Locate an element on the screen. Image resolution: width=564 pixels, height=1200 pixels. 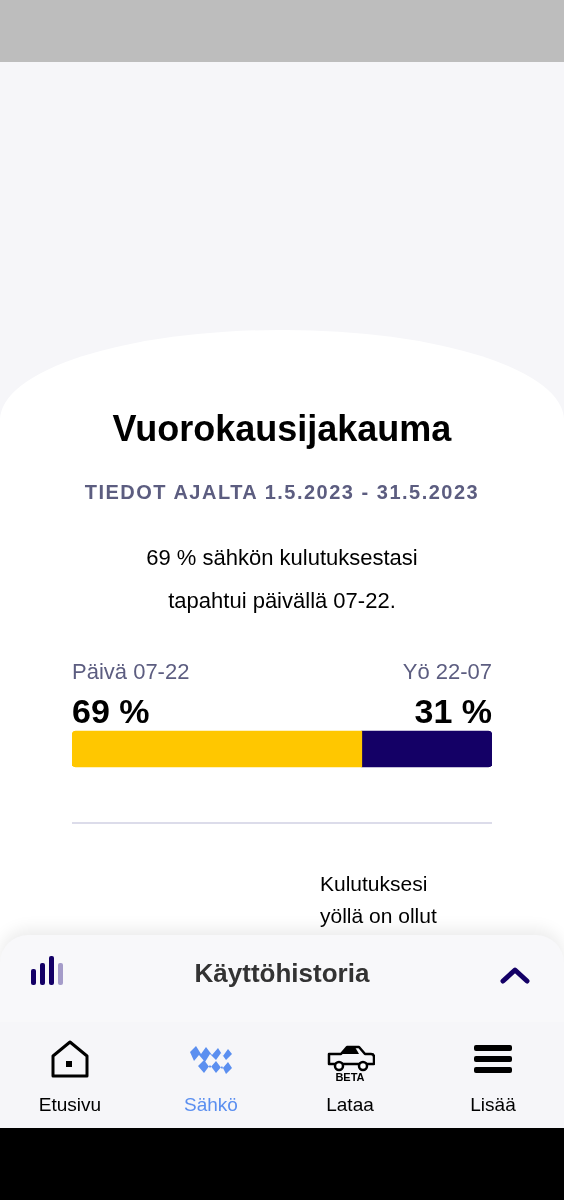
chart-subtitle: TIEDOT AJALTA 1.5.2023 - 31.5.2023 is located at coordinates (282, 492).